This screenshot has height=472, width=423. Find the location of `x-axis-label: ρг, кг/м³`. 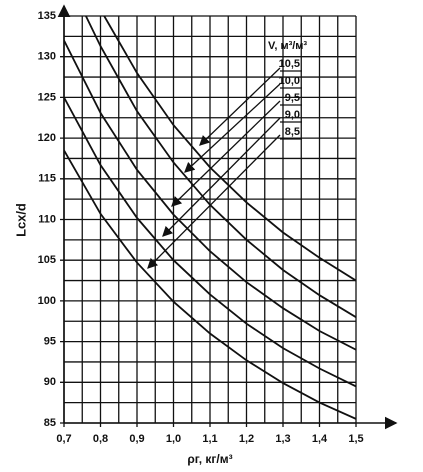

x-axis-label: ρг, кг/м³ is located at coordinates (209, 459).